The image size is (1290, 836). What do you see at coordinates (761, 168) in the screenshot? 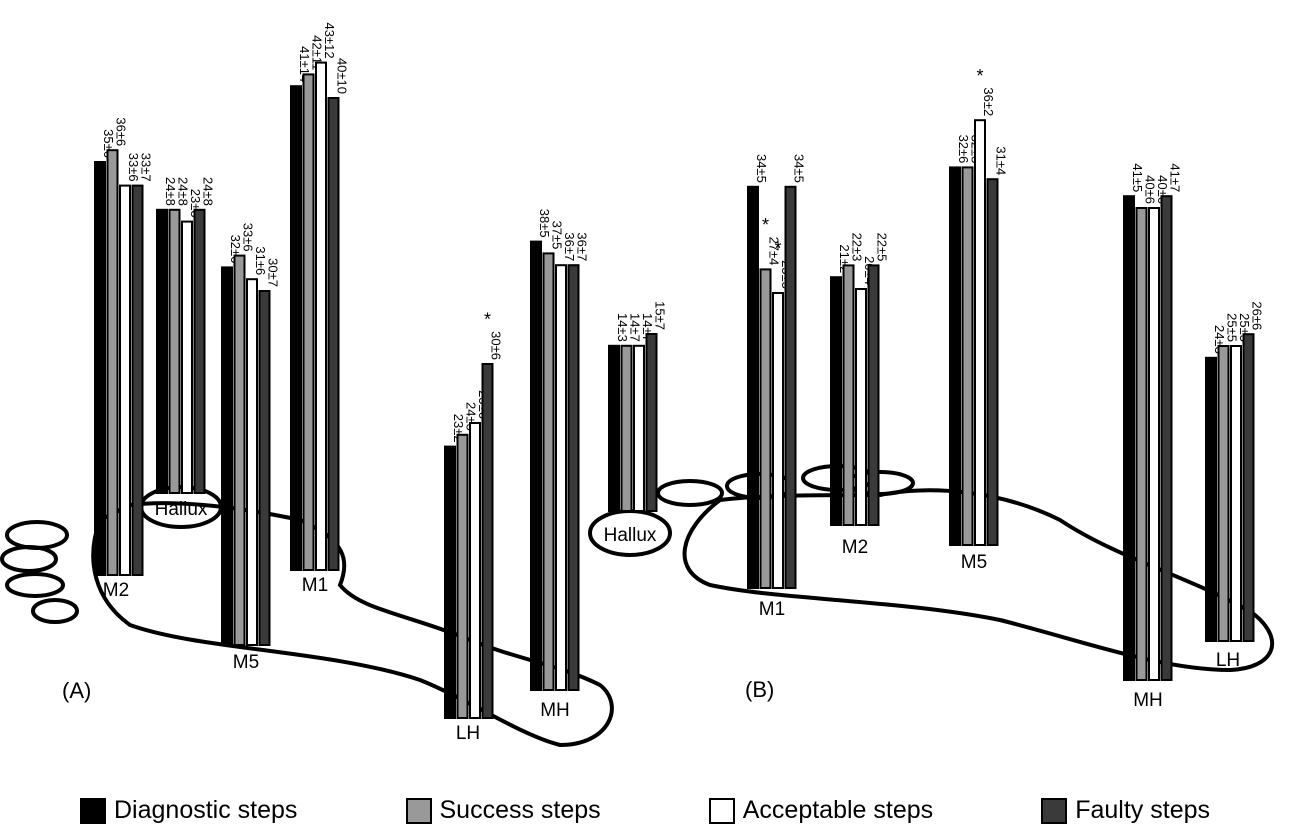
I see `value-label-diagnostic: 34±5` at bounding box center [761, 168].